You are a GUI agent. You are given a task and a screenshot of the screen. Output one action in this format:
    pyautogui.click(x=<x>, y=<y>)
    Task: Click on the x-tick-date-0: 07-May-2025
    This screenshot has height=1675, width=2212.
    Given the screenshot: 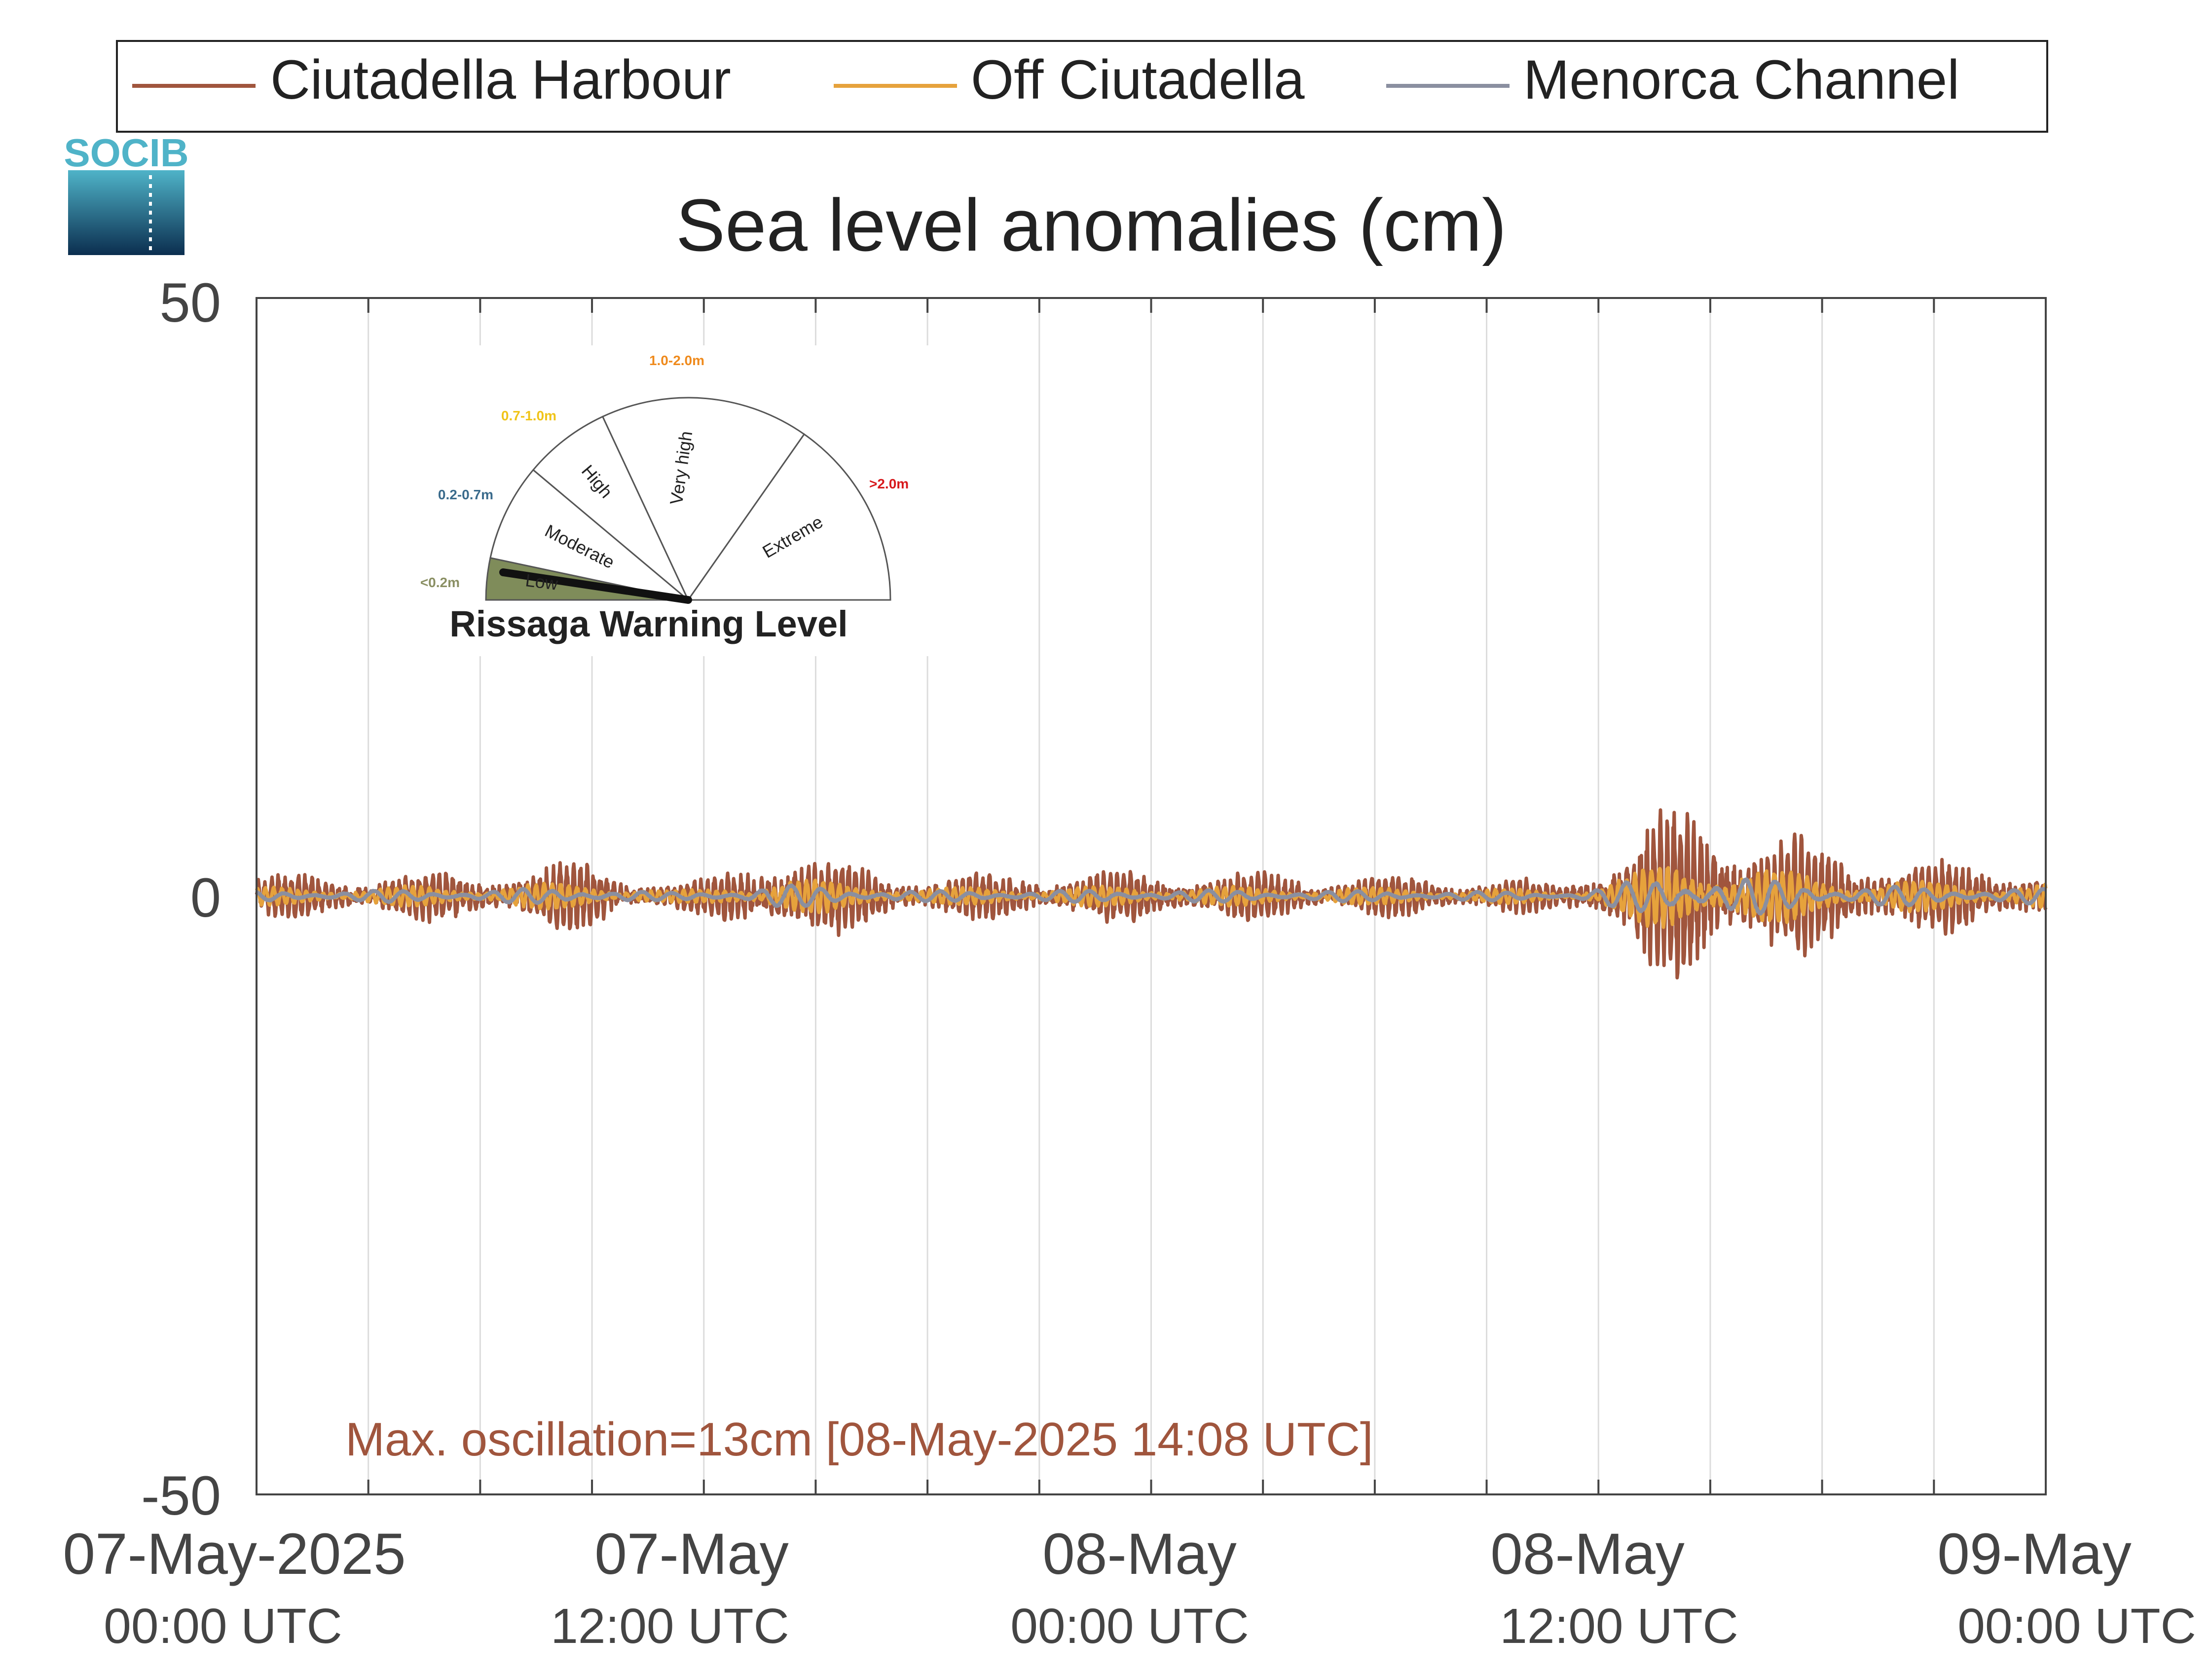 What is the action you would take?
    pyautogui.click(x=234, y=1554)
    